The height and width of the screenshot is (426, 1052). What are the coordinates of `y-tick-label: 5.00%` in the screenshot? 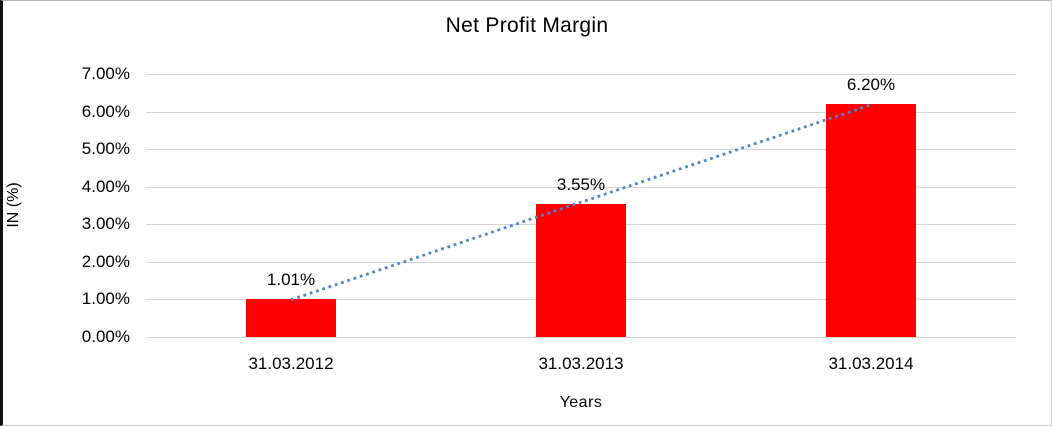 It's located at (105, 149).